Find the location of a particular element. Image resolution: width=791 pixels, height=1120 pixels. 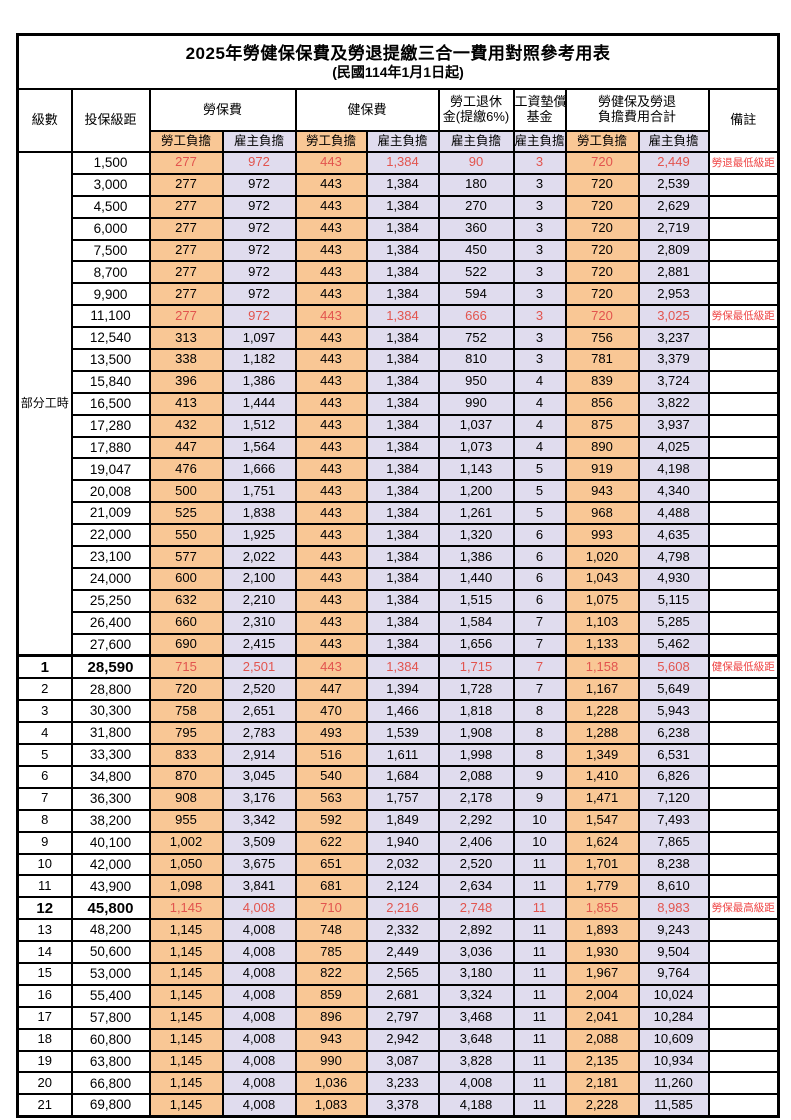

fee-cell: 2,178 is located at coordinates (476, 798).